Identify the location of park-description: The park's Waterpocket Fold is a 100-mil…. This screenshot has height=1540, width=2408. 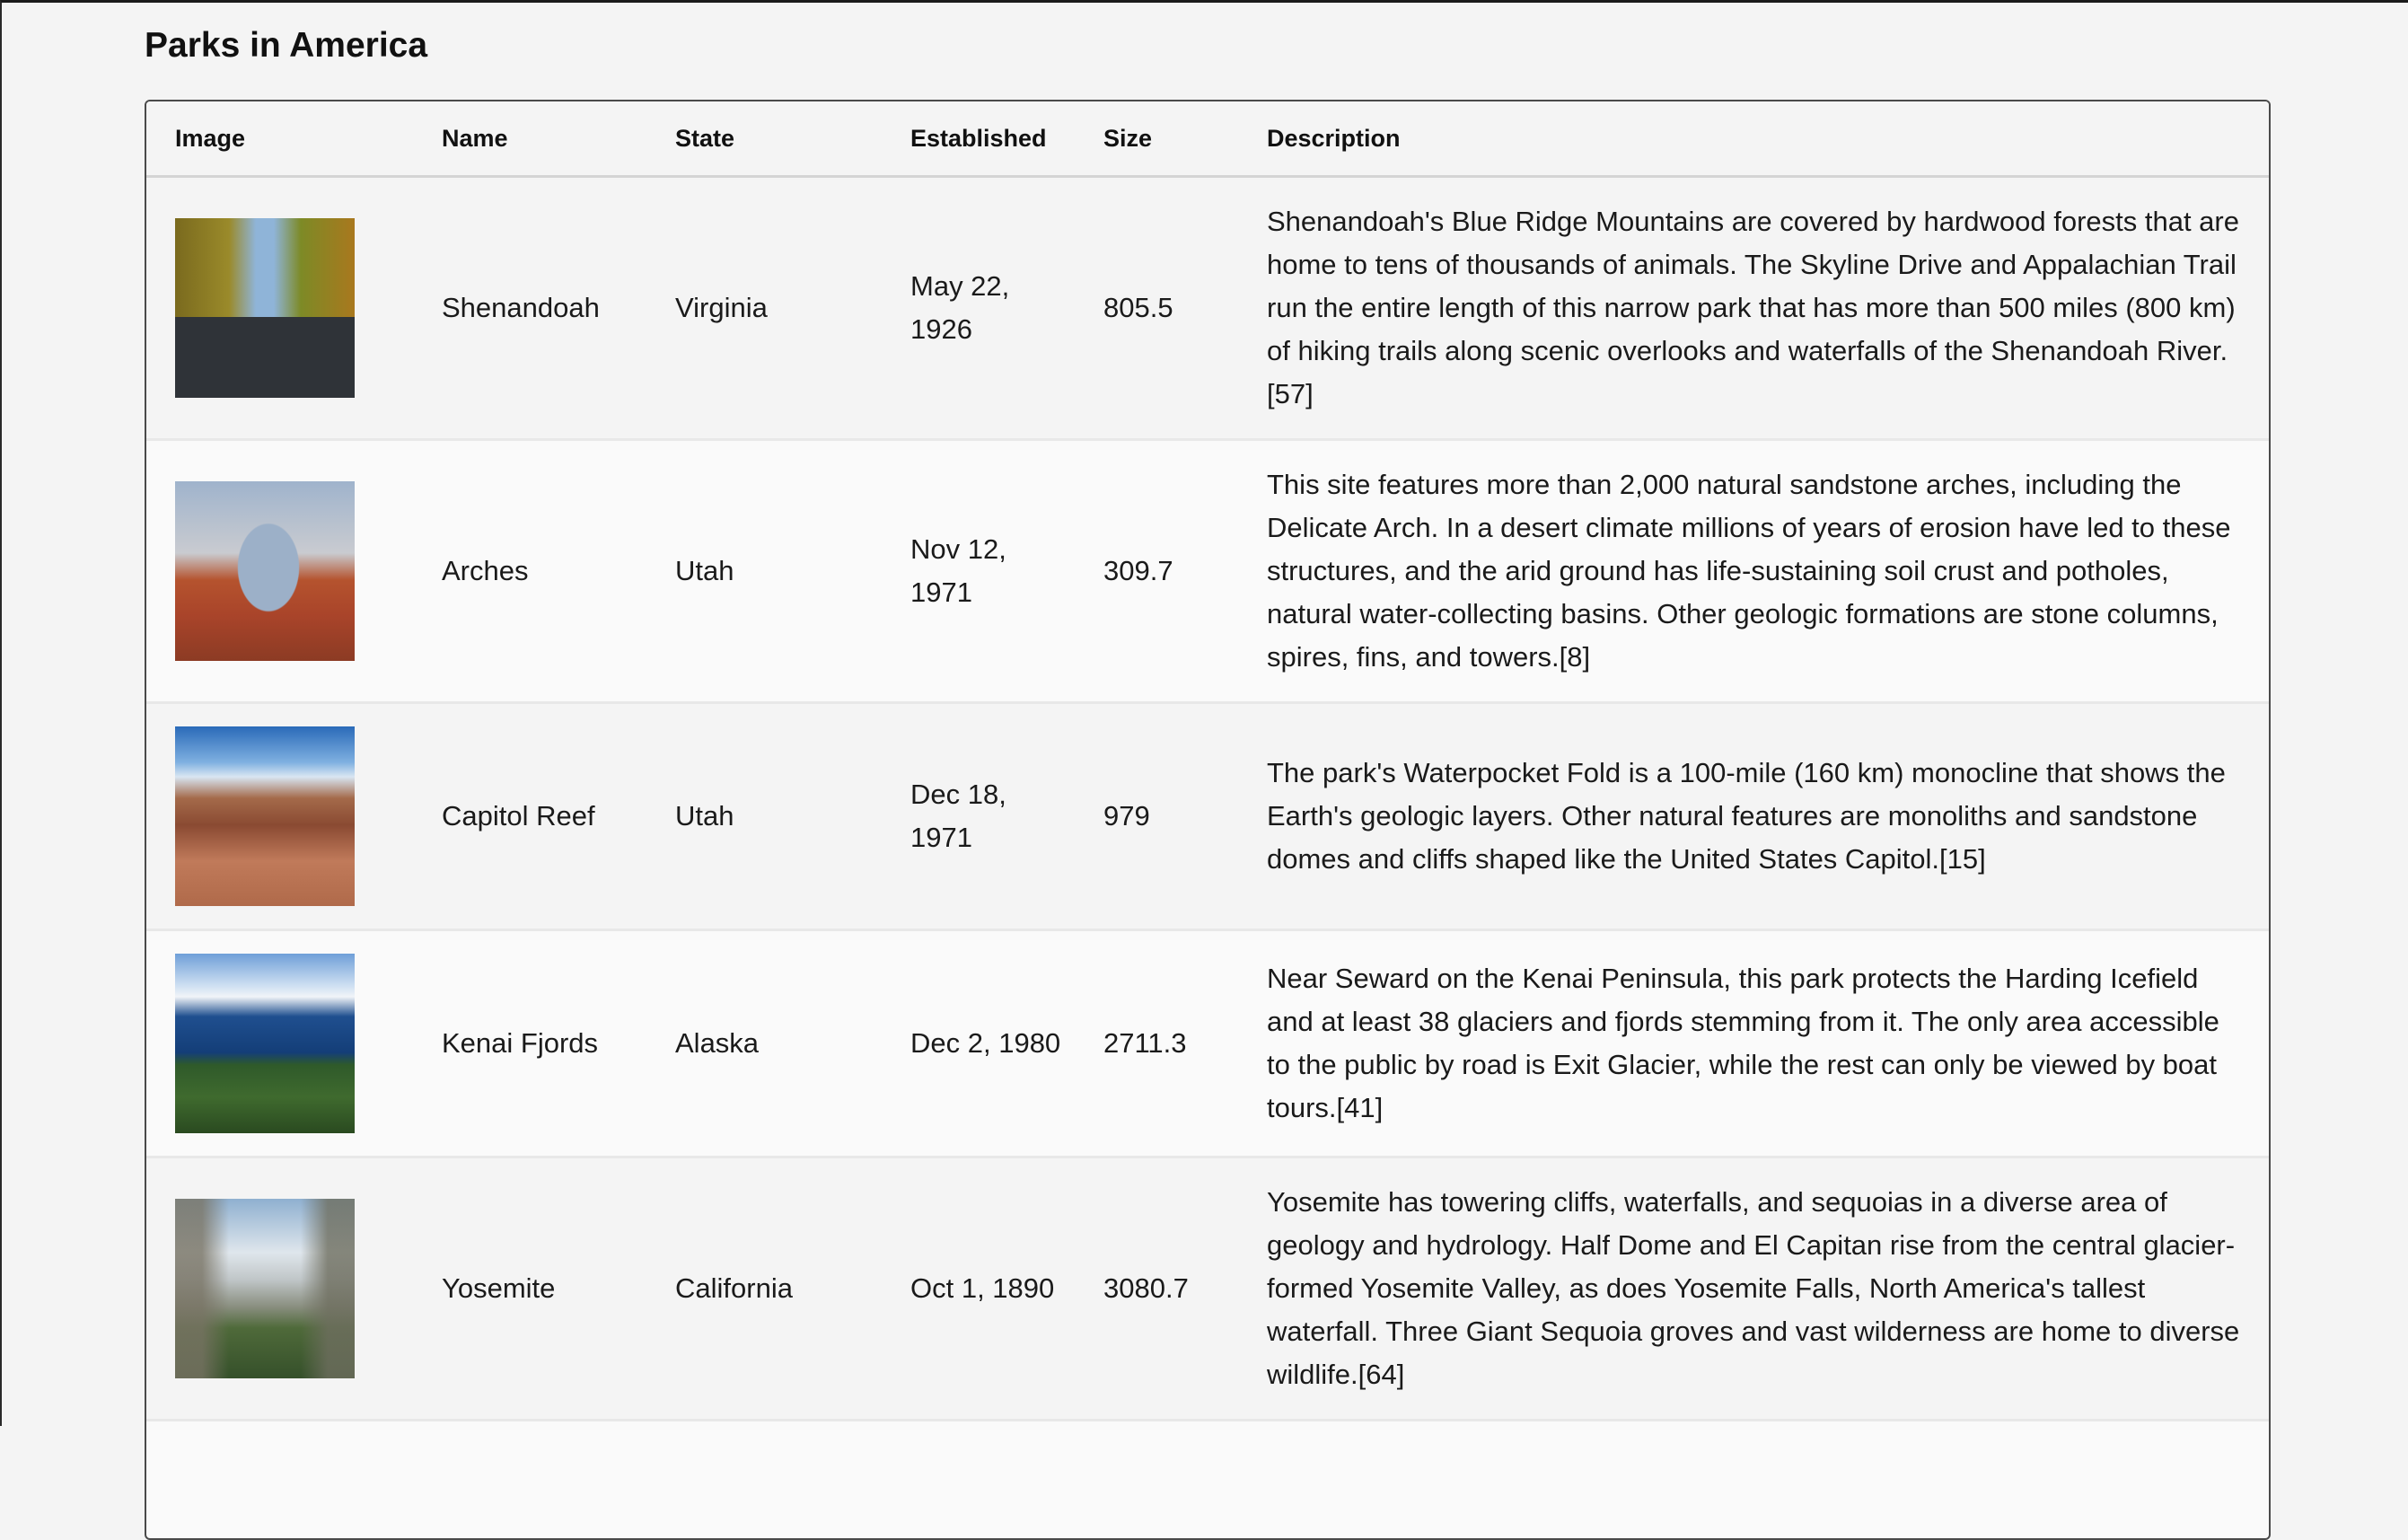
(1753, 816).